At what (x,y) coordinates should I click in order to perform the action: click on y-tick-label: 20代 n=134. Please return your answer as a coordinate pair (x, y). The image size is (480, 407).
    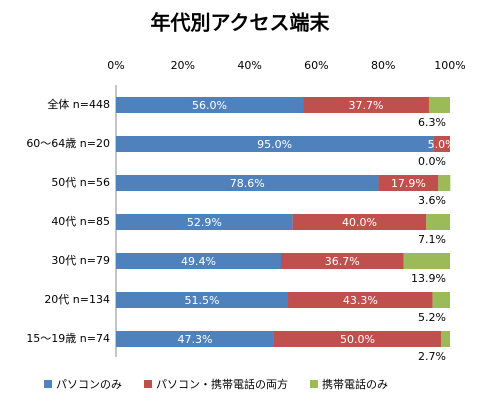
    Looking at the image, I should click on (77, 299).